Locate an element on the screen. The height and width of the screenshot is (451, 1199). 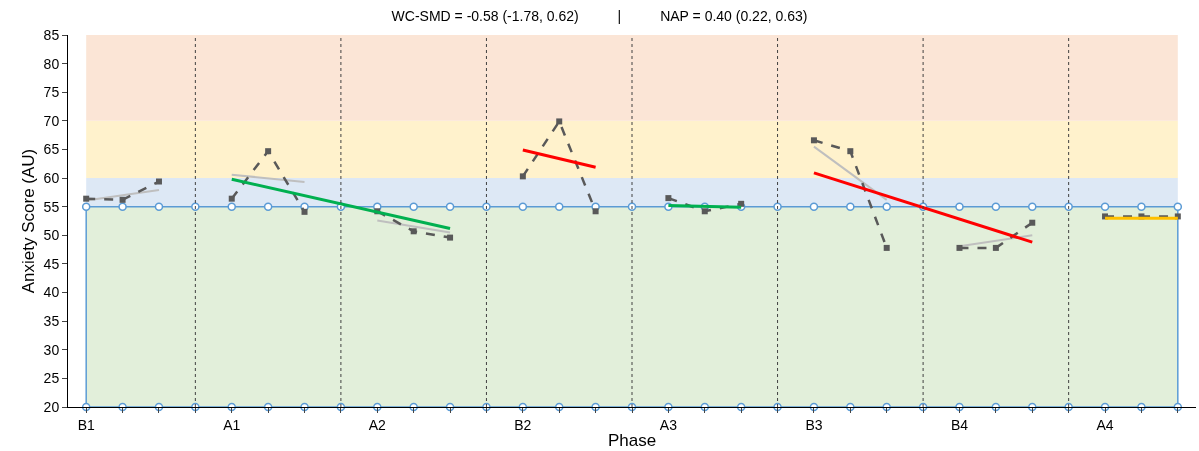
x-tick-label: B2 is located at coordinates (523, 424).